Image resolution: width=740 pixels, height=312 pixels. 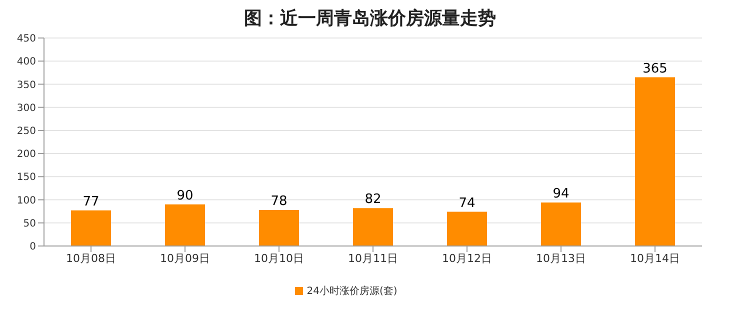 What do you see at coordinates (26, 131) in the screenshot?
I see `y-tick-label: 250` at bounding box center [26, 131].